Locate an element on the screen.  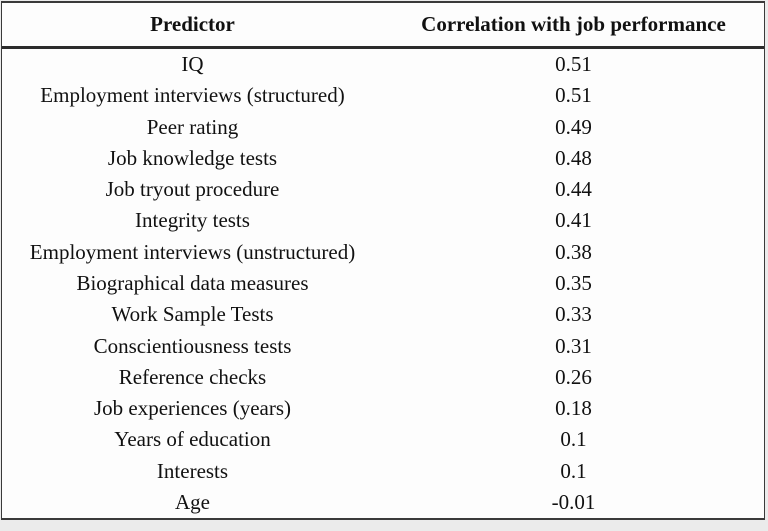
cell-predictor: Interests is located at coordinates (192, 470).